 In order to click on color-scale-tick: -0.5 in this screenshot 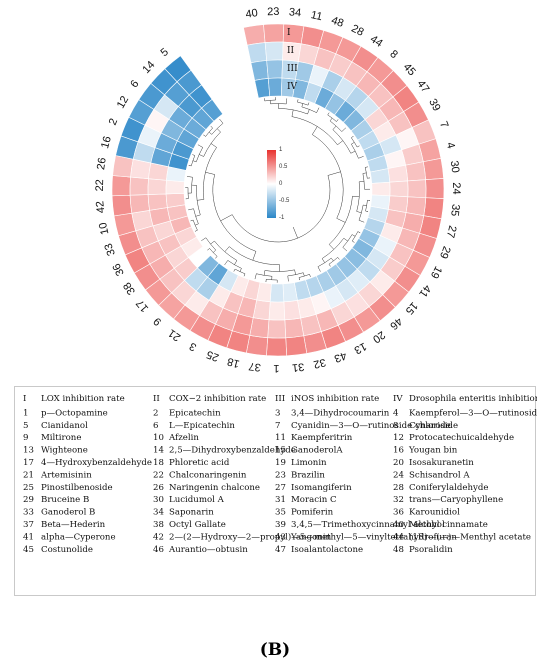, I will do `click(284, 201)`.